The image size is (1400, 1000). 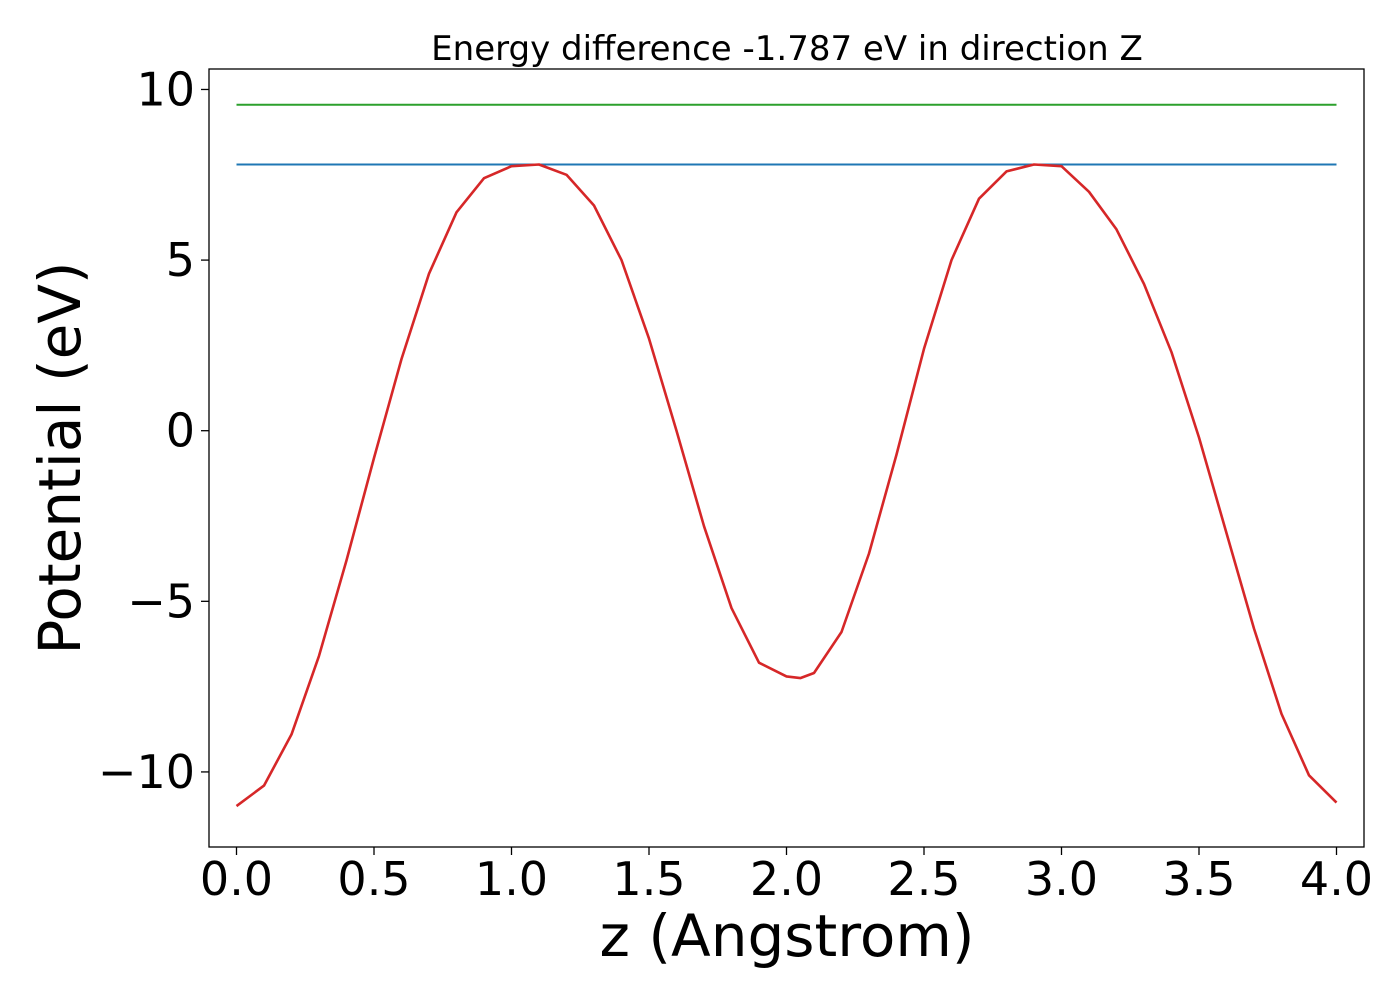 I want to click on y-tick-label: −10, so click(x=146, y=772).